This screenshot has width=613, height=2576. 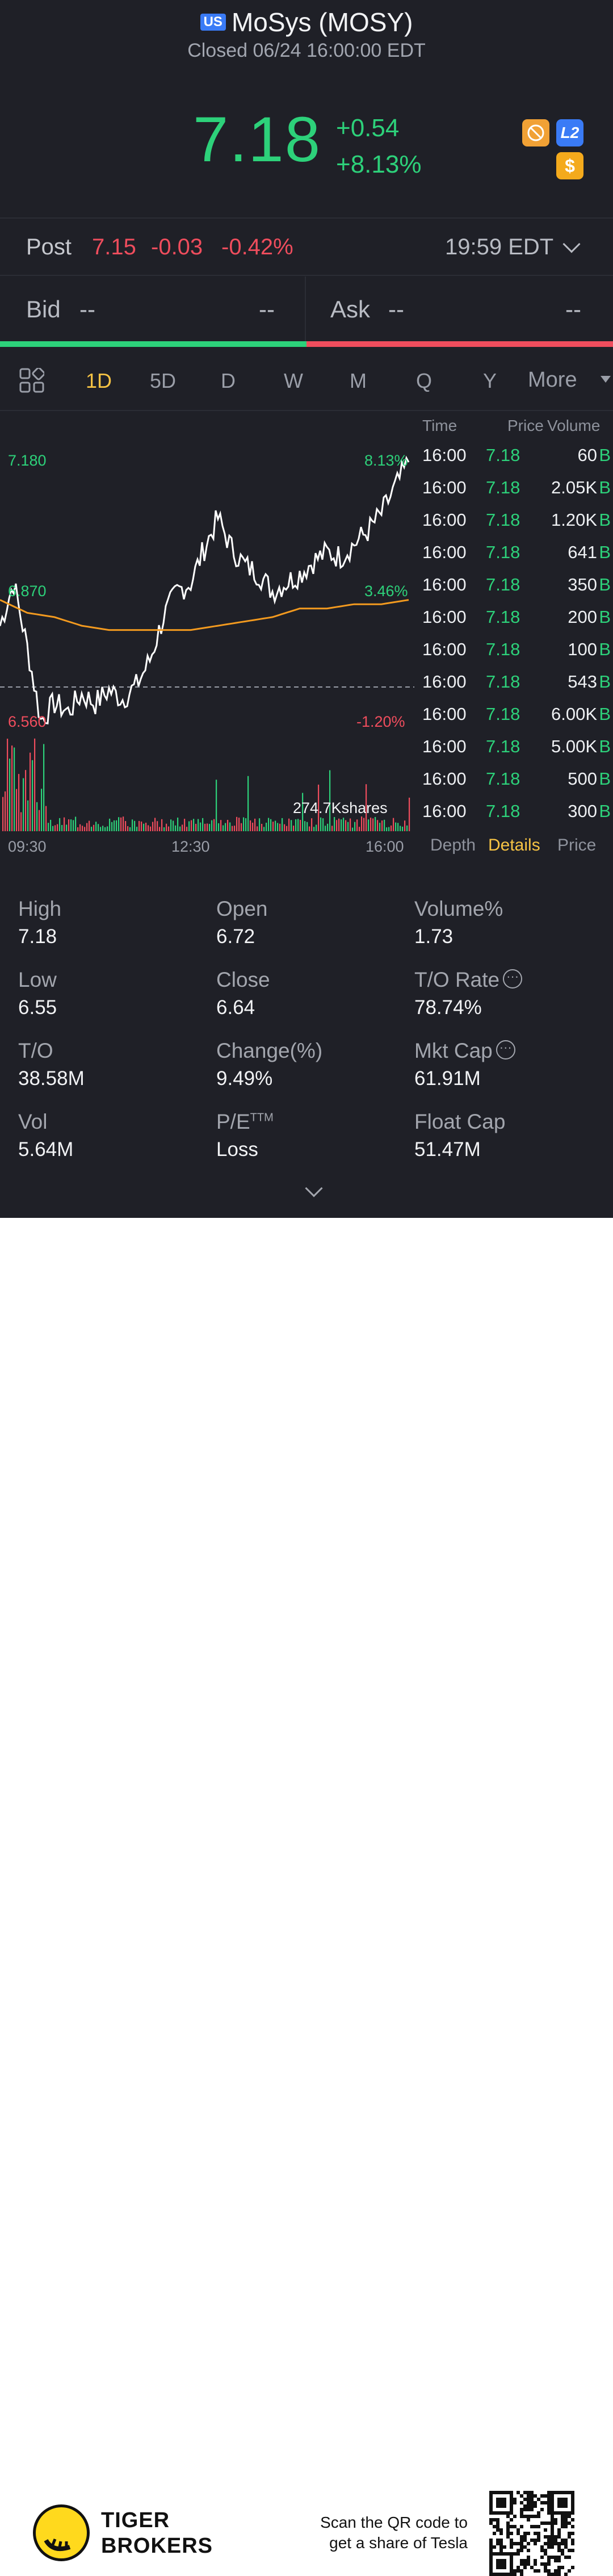 I want to click on bid-price: --, so click(x=87, y=309).